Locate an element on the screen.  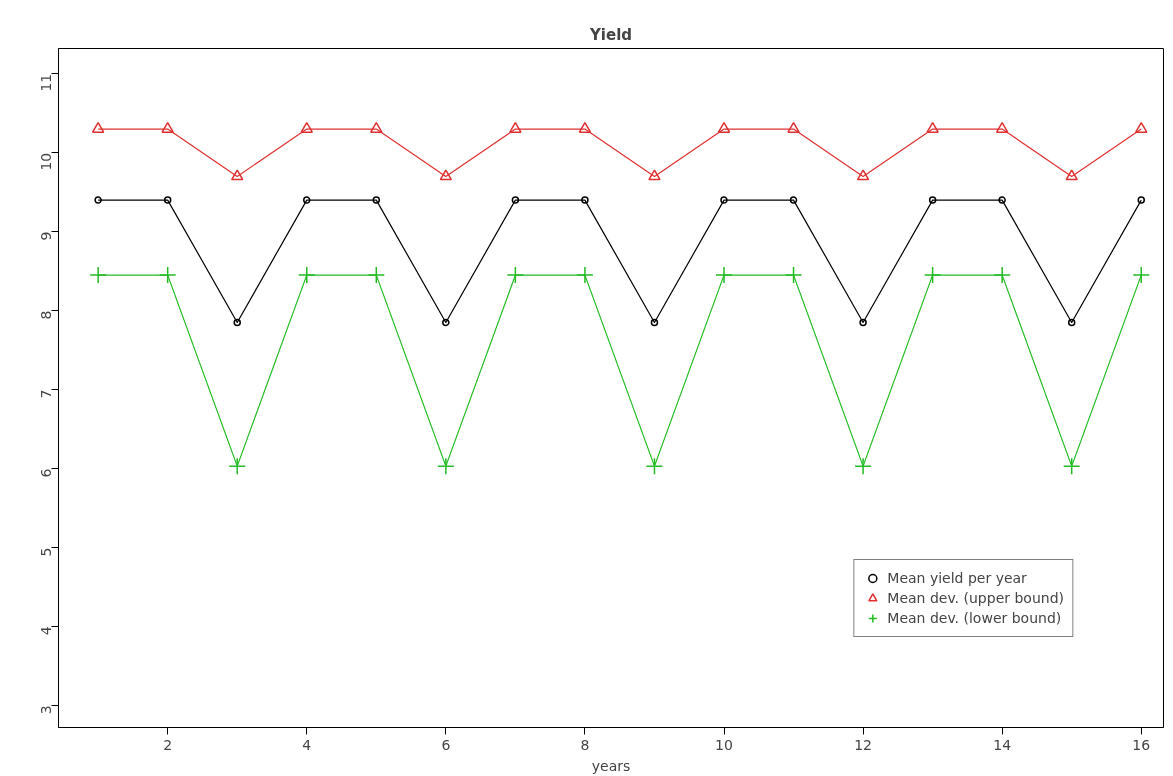
y-tick-label: 10 is located at coordinates (46, 161).